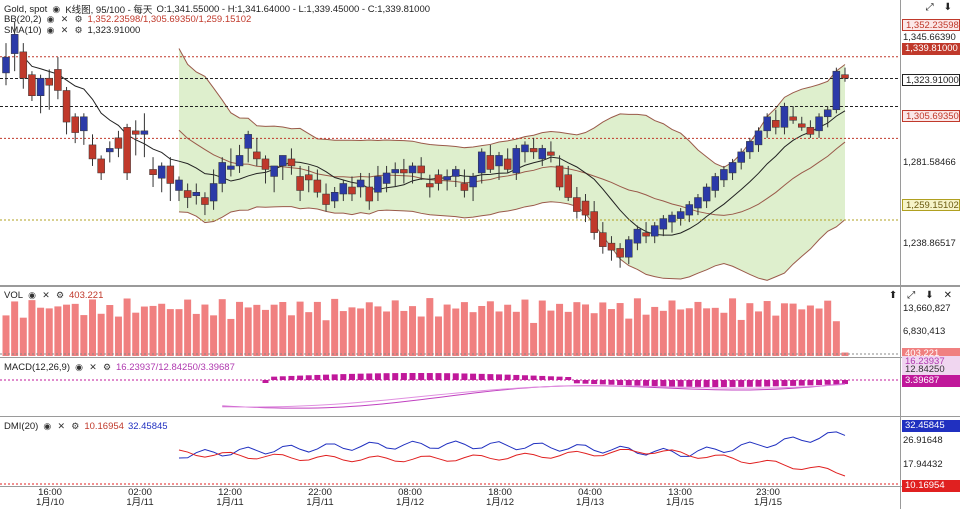  What do you see at coordinates (929, 243) in the screenshot?
I see `price-tick: 1,238.86517` at bounding box center [929, 243].